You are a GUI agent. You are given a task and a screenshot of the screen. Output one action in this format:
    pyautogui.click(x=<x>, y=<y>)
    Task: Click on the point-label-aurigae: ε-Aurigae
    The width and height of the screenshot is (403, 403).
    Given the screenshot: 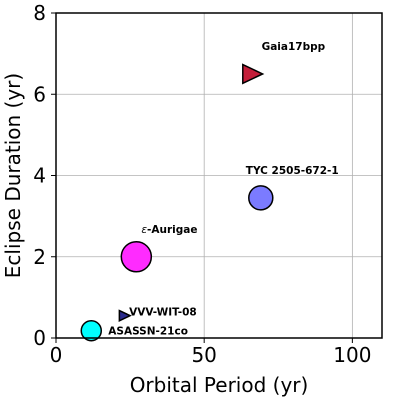 What is the action you would take?
    pyautogui.click(x=169, y=230)
    